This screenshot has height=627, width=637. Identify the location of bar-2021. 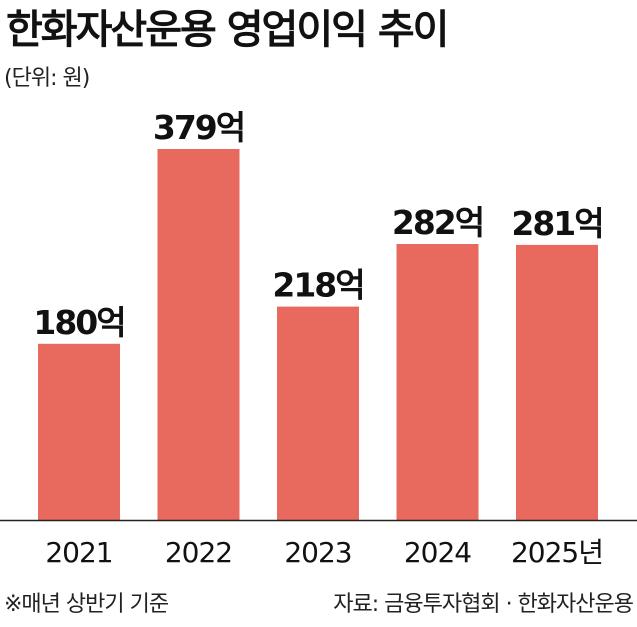
(79, 431).